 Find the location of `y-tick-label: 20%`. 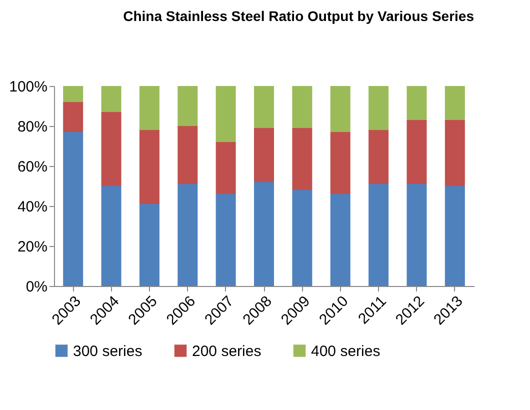

y-tick-label: 20% is located at coordinates (32, 247).